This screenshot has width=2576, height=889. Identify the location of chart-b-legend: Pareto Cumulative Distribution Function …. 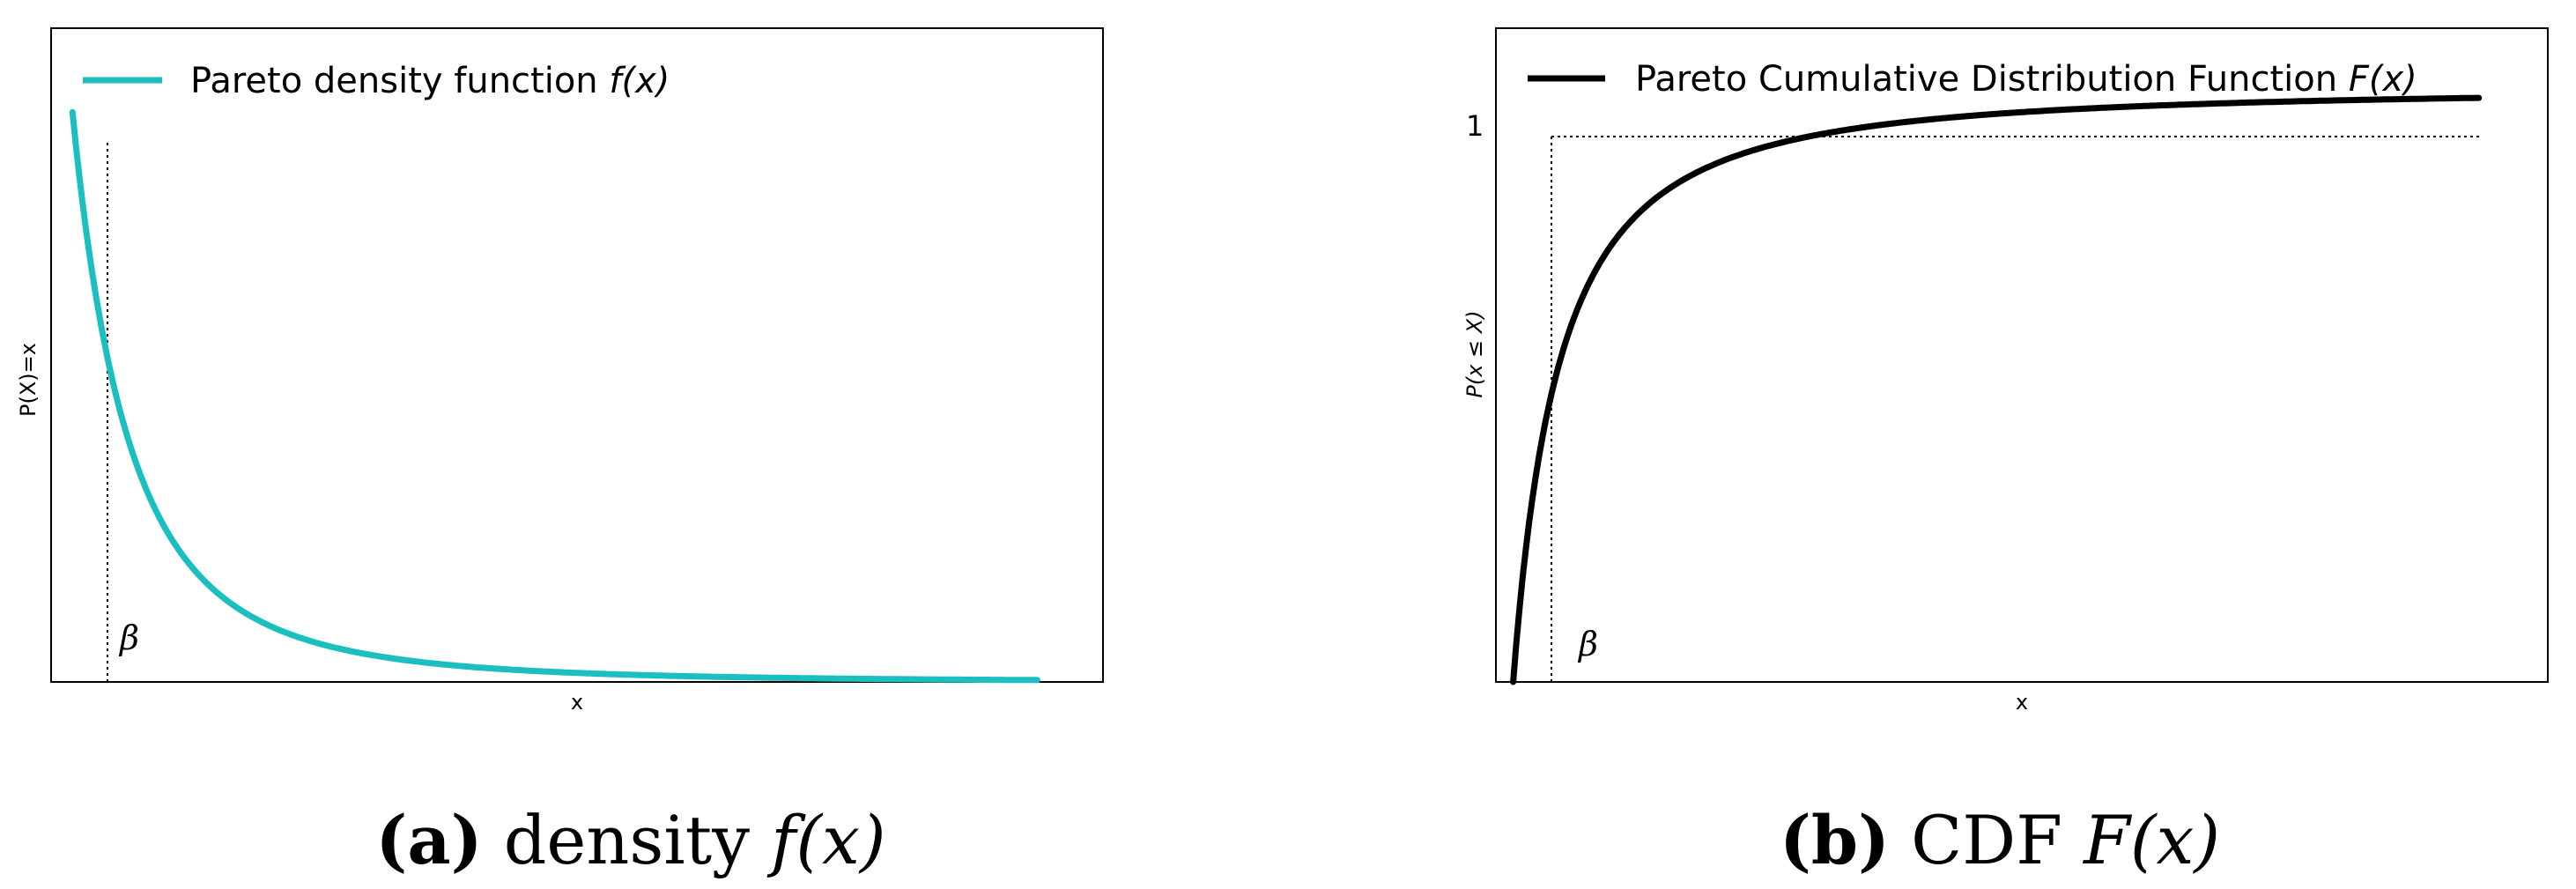
(1973, 79).